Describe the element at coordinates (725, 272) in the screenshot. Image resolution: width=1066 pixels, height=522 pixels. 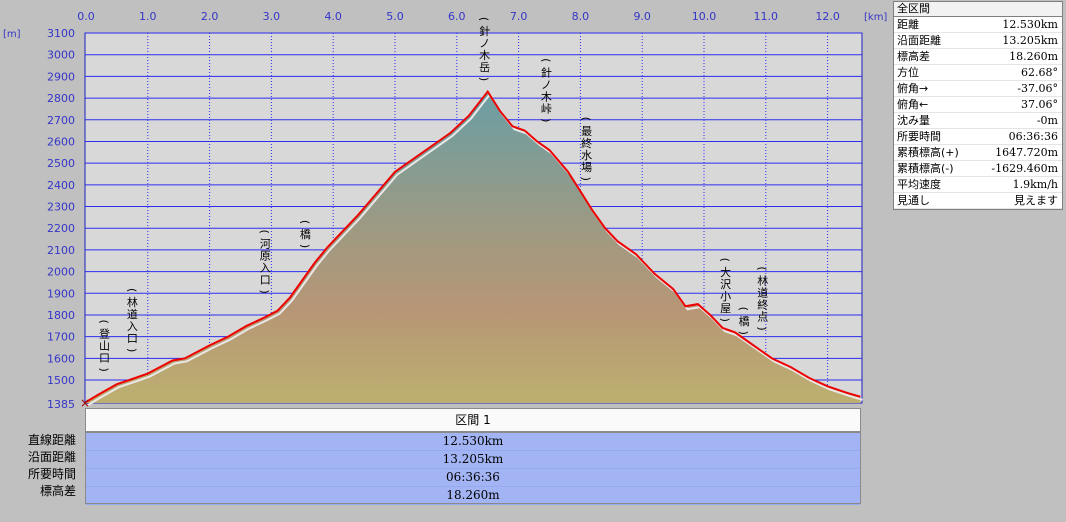
I see `svg-text: 大` at that location.